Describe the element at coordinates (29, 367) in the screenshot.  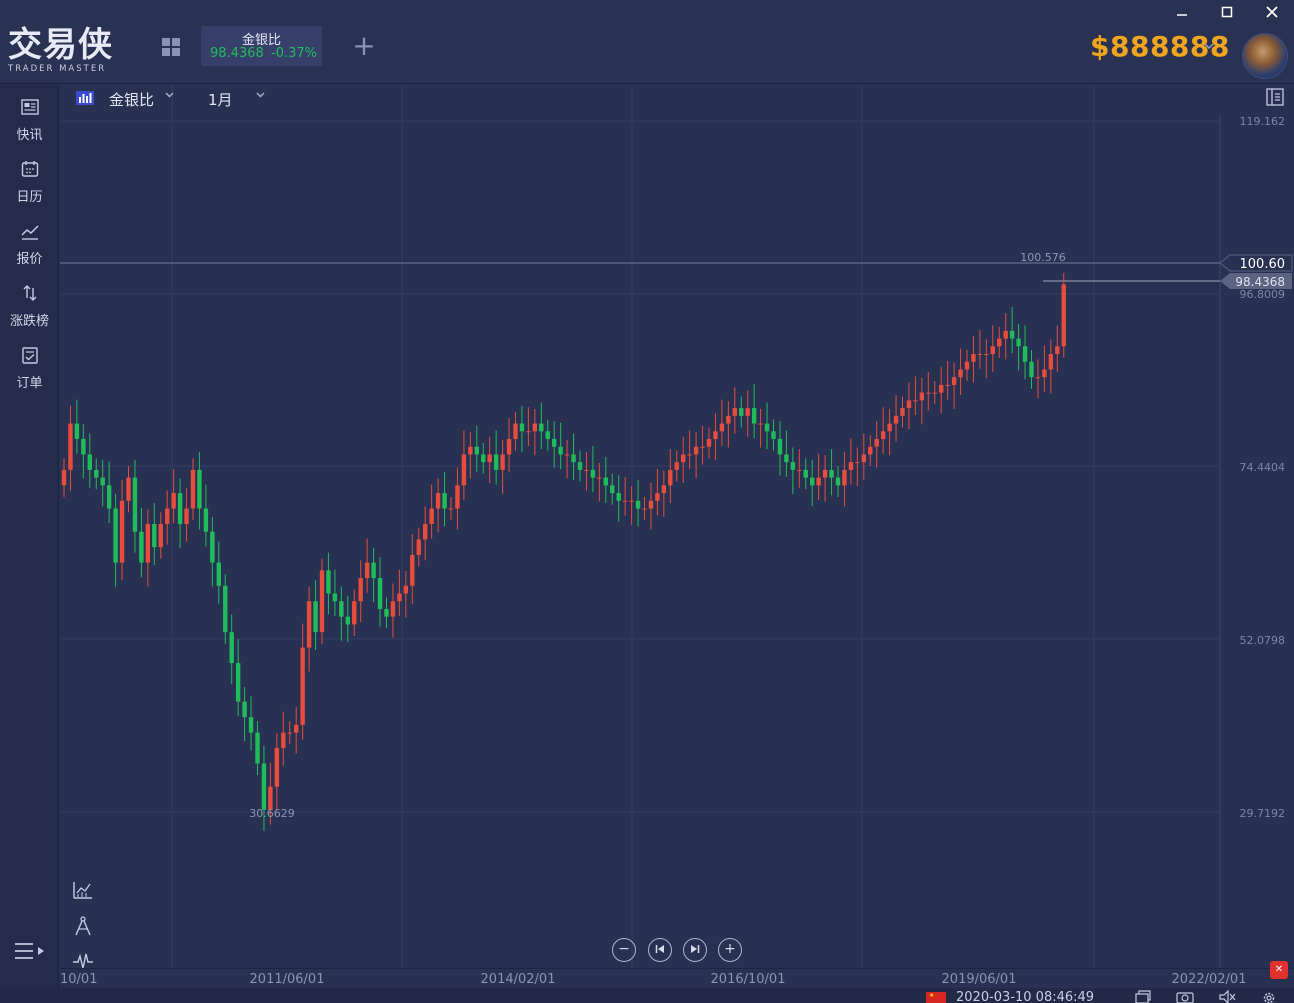
I see `sidebar-item-order: 订单` at that location.